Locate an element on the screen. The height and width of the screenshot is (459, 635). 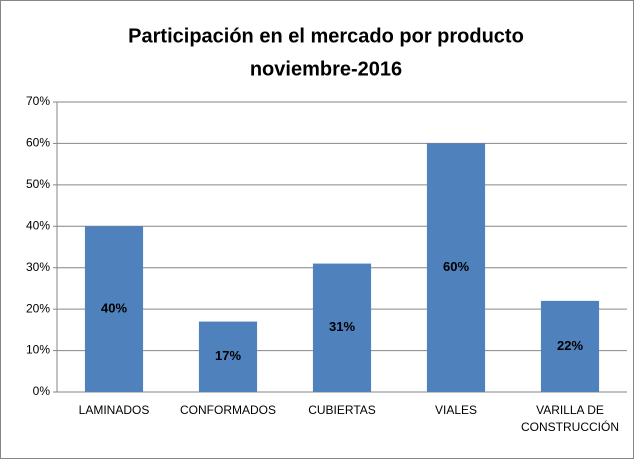
data-label: 60% is located at coordinates (456, 266).